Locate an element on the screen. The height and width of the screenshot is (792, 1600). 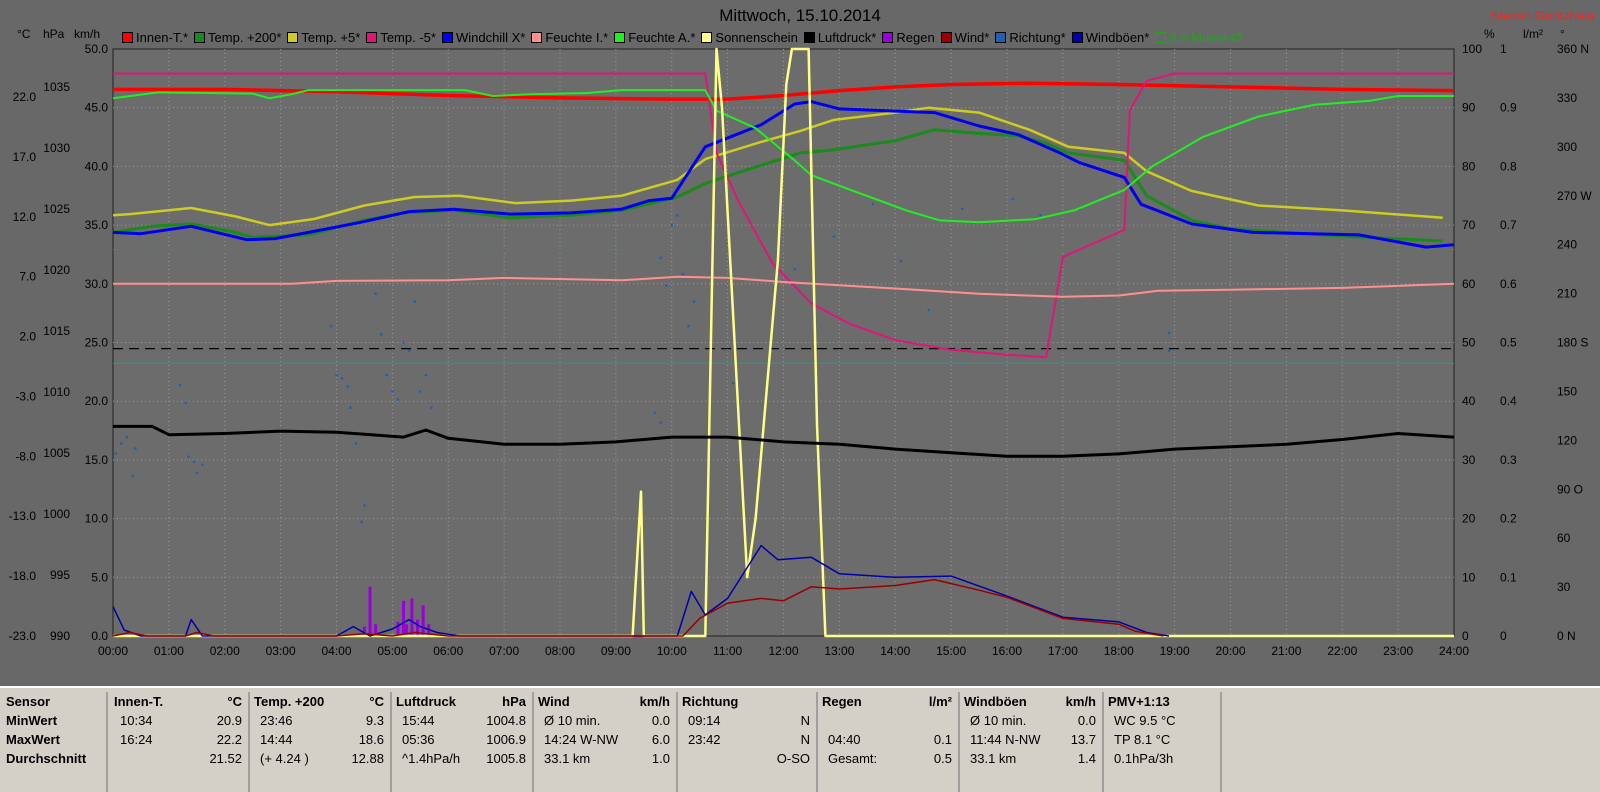
legend-label: Sonnenschein is located at coordinates (756, 37).